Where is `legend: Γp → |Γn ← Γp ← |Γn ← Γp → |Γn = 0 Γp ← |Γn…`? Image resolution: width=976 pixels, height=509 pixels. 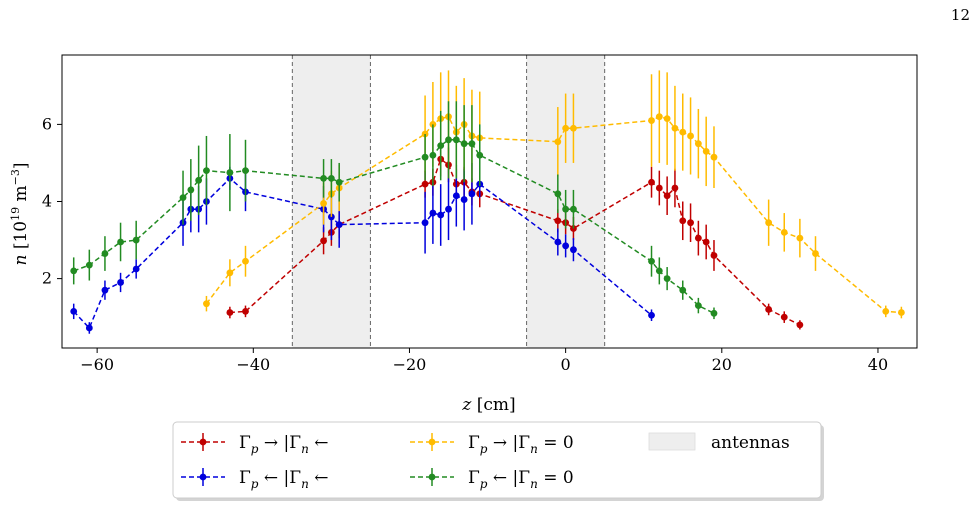 legend: Γp → |Γn ← Γp ← |Γn ← Γp → |Γn = 0 Γp ← |Γn… is located at coordinates (498, 461).